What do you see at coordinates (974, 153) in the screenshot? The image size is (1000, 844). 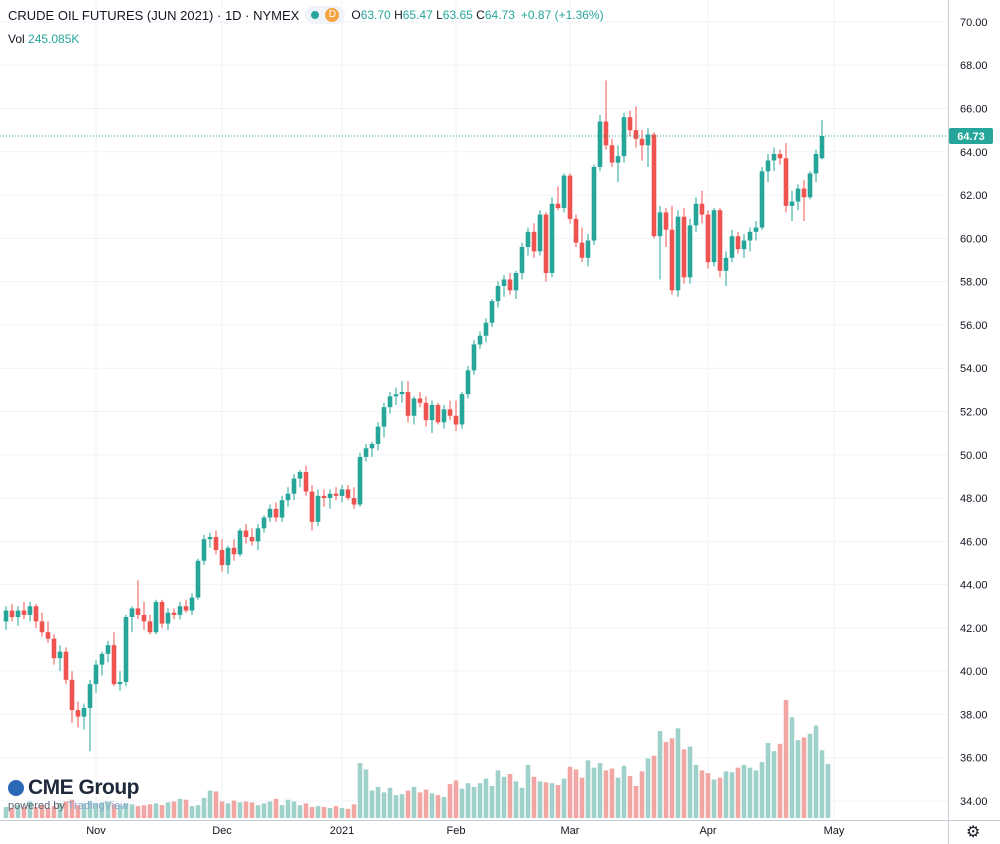 I see `price-tick-label: 64.00` at bounding box center [974, 153].